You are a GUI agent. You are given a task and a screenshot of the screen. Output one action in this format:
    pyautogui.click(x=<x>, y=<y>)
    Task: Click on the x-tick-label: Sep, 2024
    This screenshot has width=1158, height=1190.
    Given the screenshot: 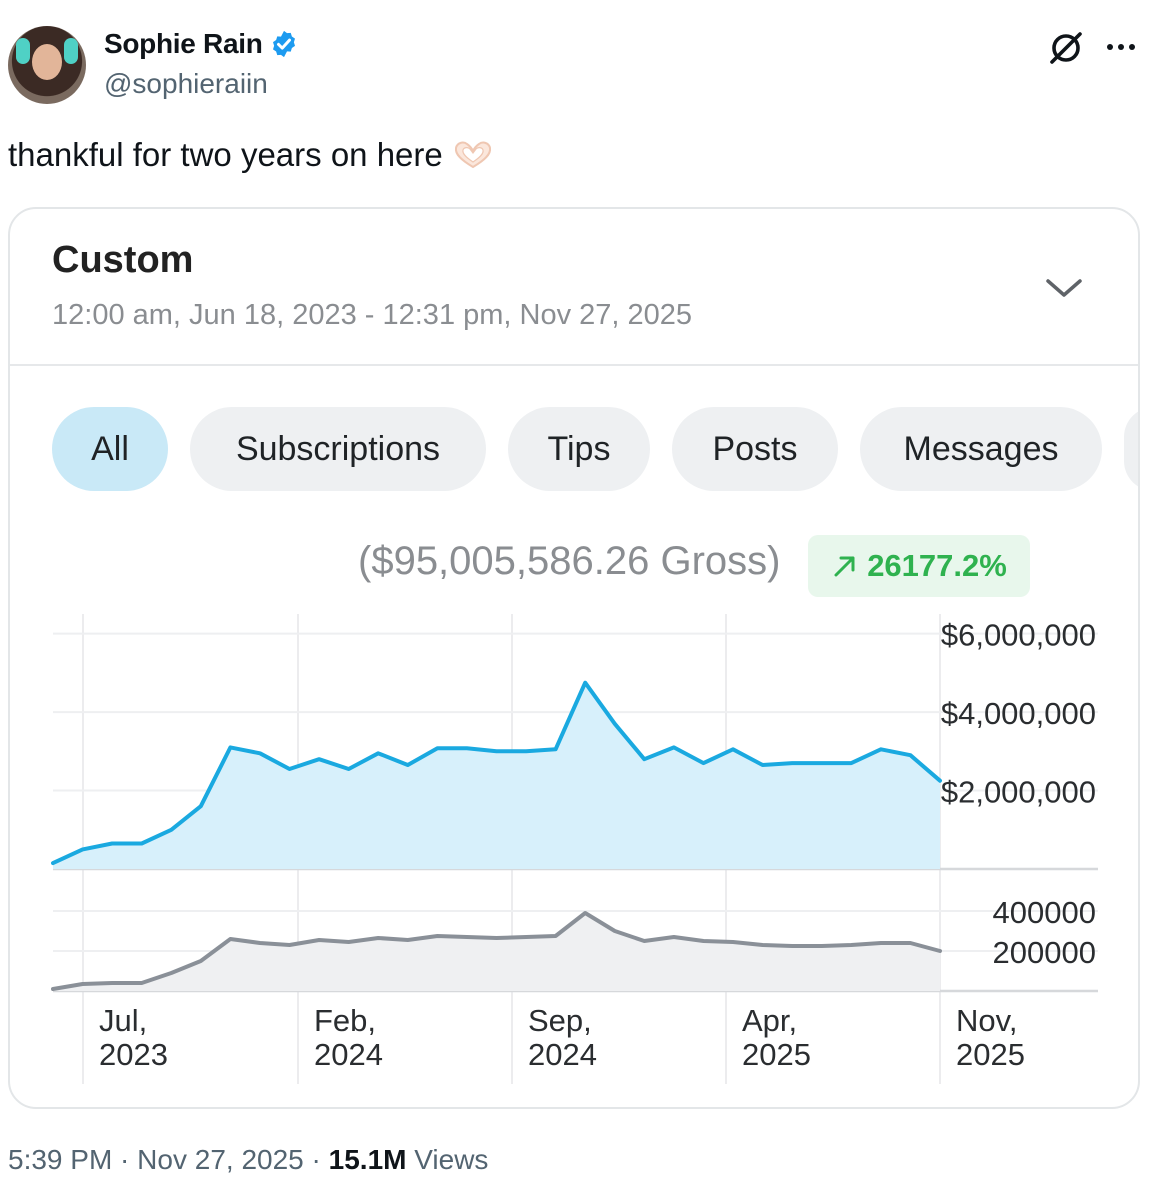 What is the action you would take?
    pyautogui.click(x=562, y=1037)
    